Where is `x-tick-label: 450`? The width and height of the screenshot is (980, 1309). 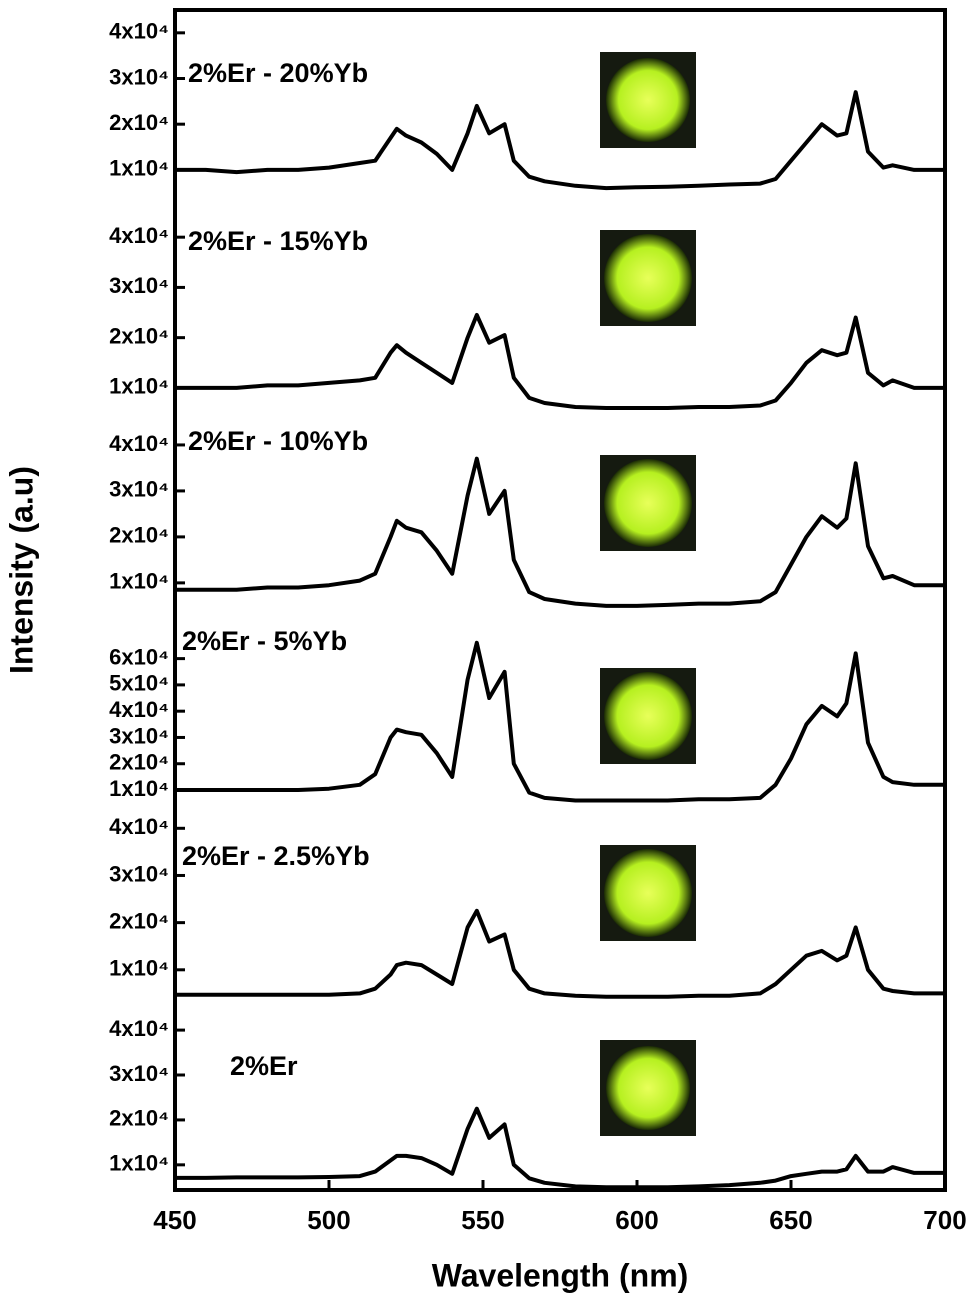 x-tick-label: 450 is located at coordinates (174, 1220).